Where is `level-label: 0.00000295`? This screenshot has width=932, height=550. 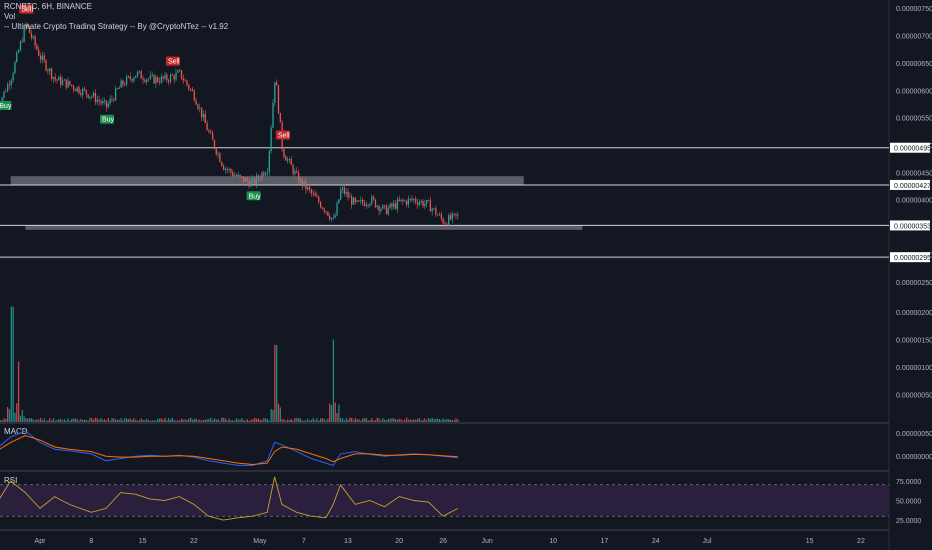 level-label: 0.00000295 is located at coordinates (912, 258).